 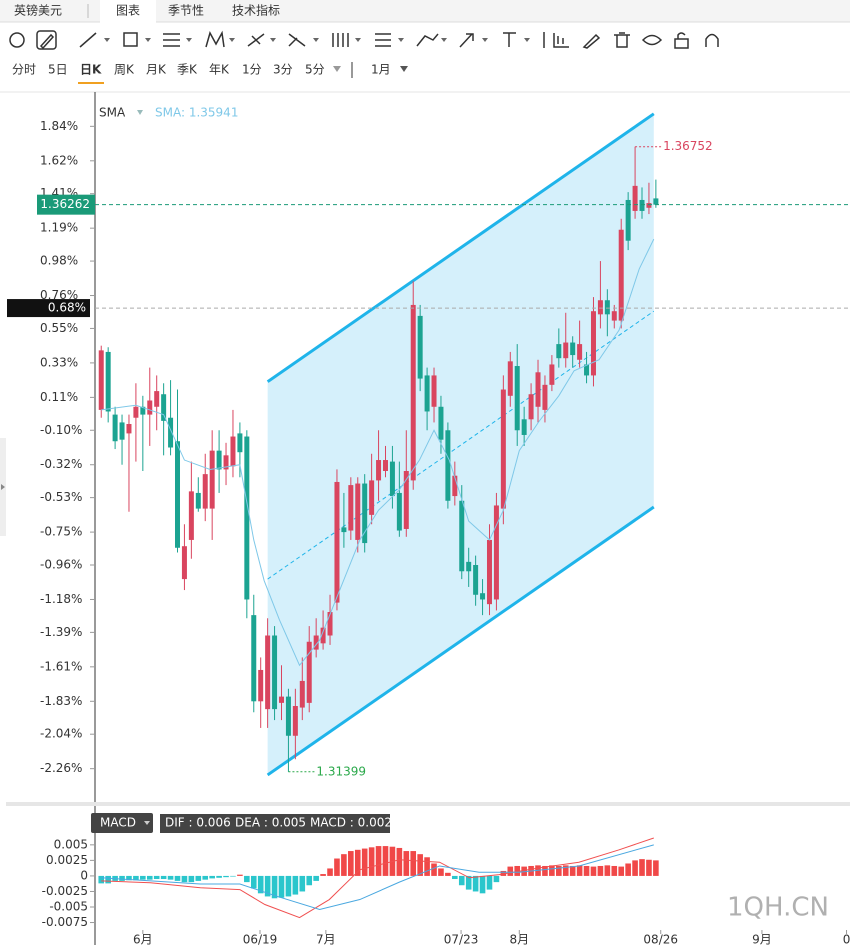 What do you see at coordinates (24, 70) in the screenshot?
I see `period-button: 分时` at bounding box center [24, 70].